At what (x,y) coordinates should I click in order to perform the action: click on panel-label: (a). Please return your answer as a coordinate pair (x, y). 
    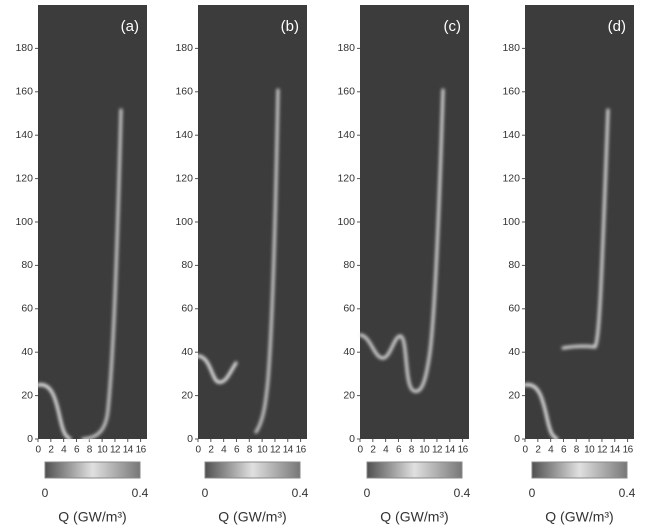
    Looking at the image, I should click on (130, 26).